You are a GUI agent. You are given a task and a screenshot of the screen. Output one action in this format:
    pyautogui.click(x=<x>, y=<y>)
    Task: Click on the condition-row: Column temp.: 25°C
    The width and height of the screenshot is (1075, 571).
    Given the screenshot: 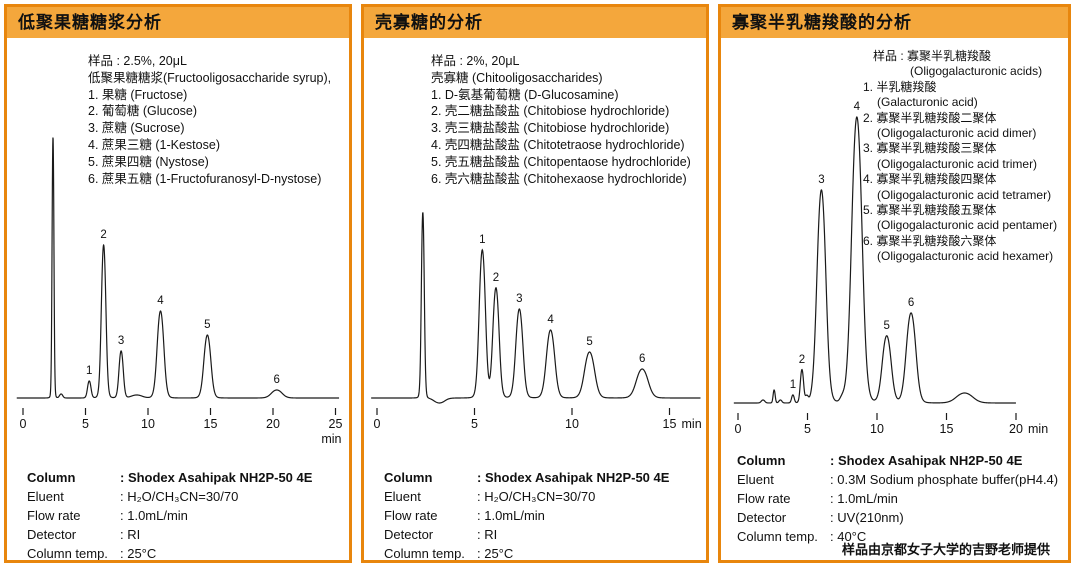 What is the action you would take?
    pyautogui.click(x=526, y=552)
    